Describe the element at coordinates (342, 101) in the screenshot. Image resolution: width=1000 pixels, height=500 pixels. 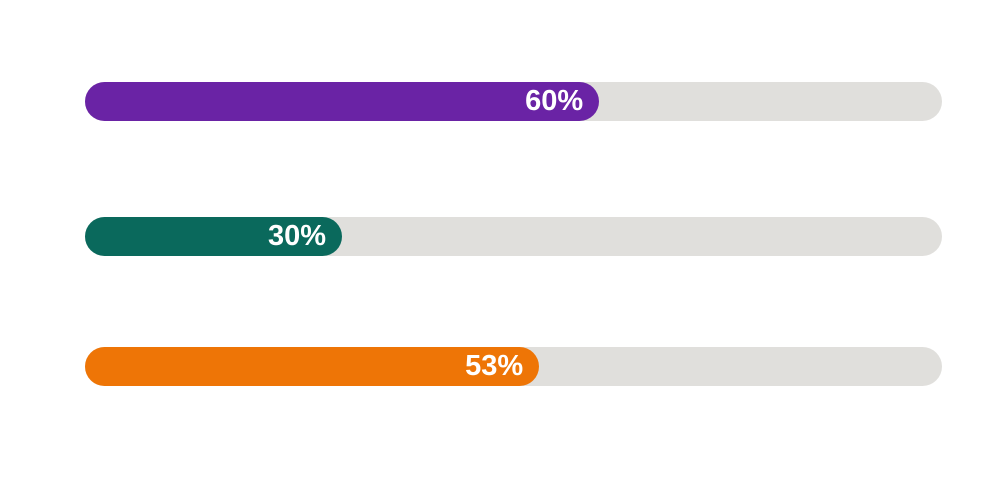
I see `progress-fill: 60%` at that location.